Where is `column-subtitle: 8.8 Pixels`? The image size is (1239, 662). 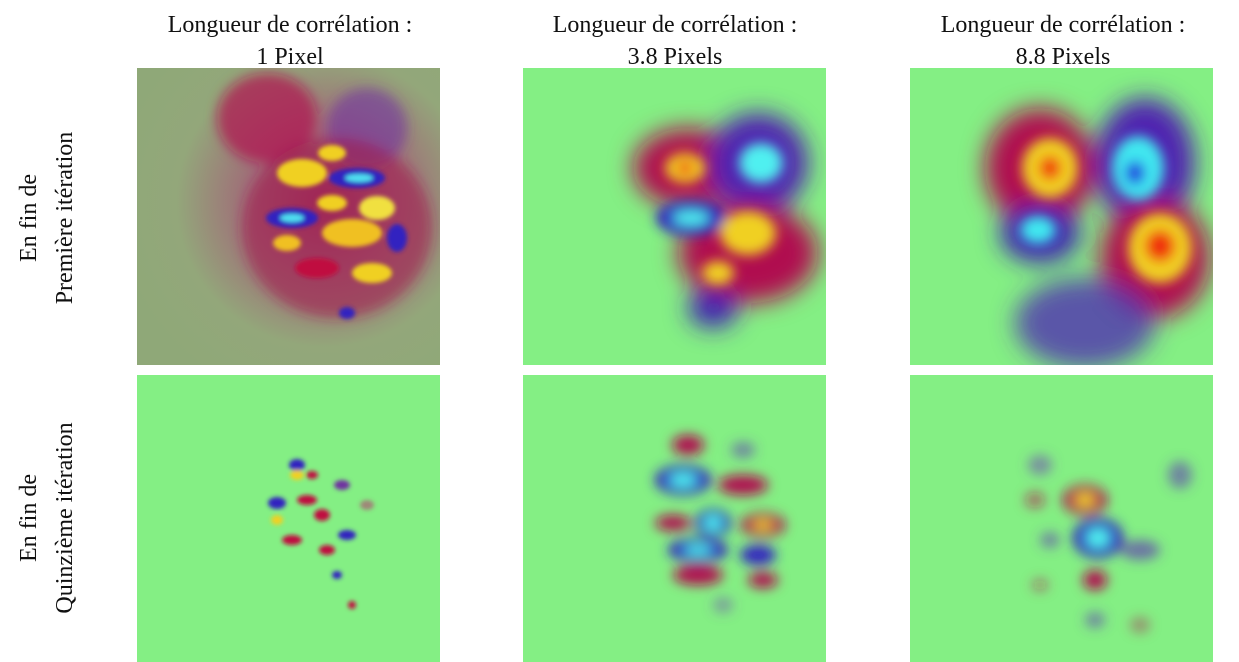 column-subtitle: 8.8 Pixels is located at coordinates (1063, 57).